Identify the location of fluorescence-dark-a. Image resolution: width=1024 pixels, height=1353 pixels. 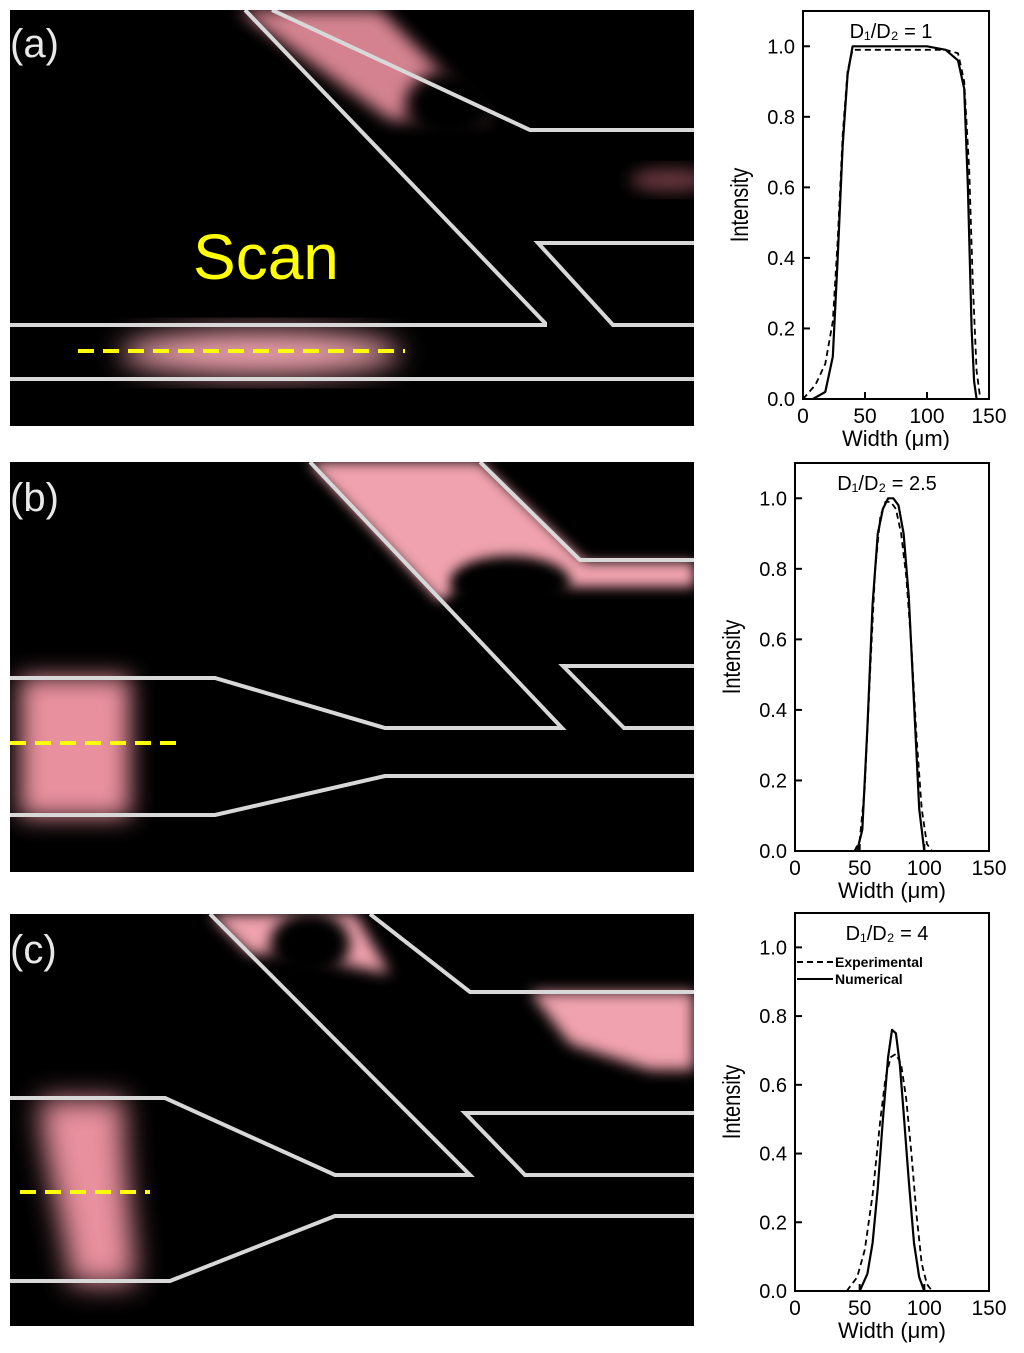
(450, 105).